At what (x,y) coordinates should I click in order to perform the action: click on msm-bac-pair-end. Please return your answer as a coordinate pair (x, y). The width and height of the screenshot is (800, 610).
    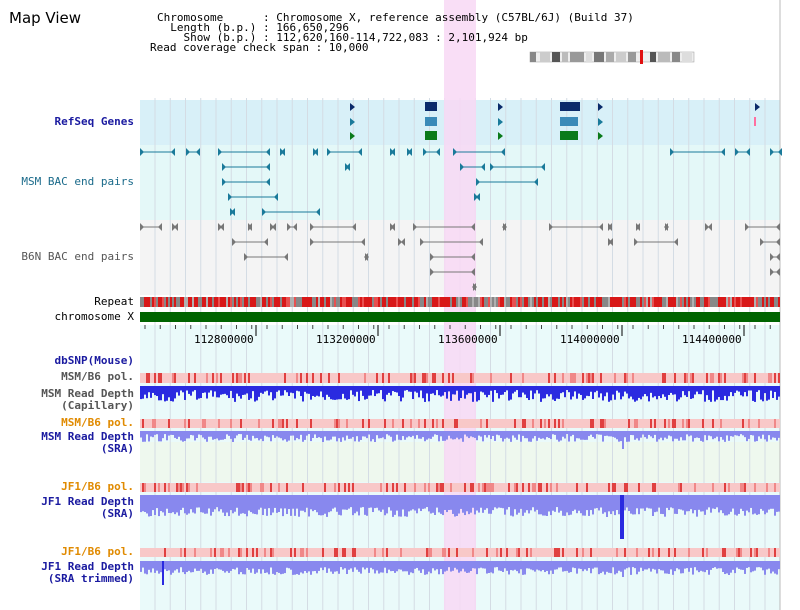
    Looking at the image, I should click on (188, 152).